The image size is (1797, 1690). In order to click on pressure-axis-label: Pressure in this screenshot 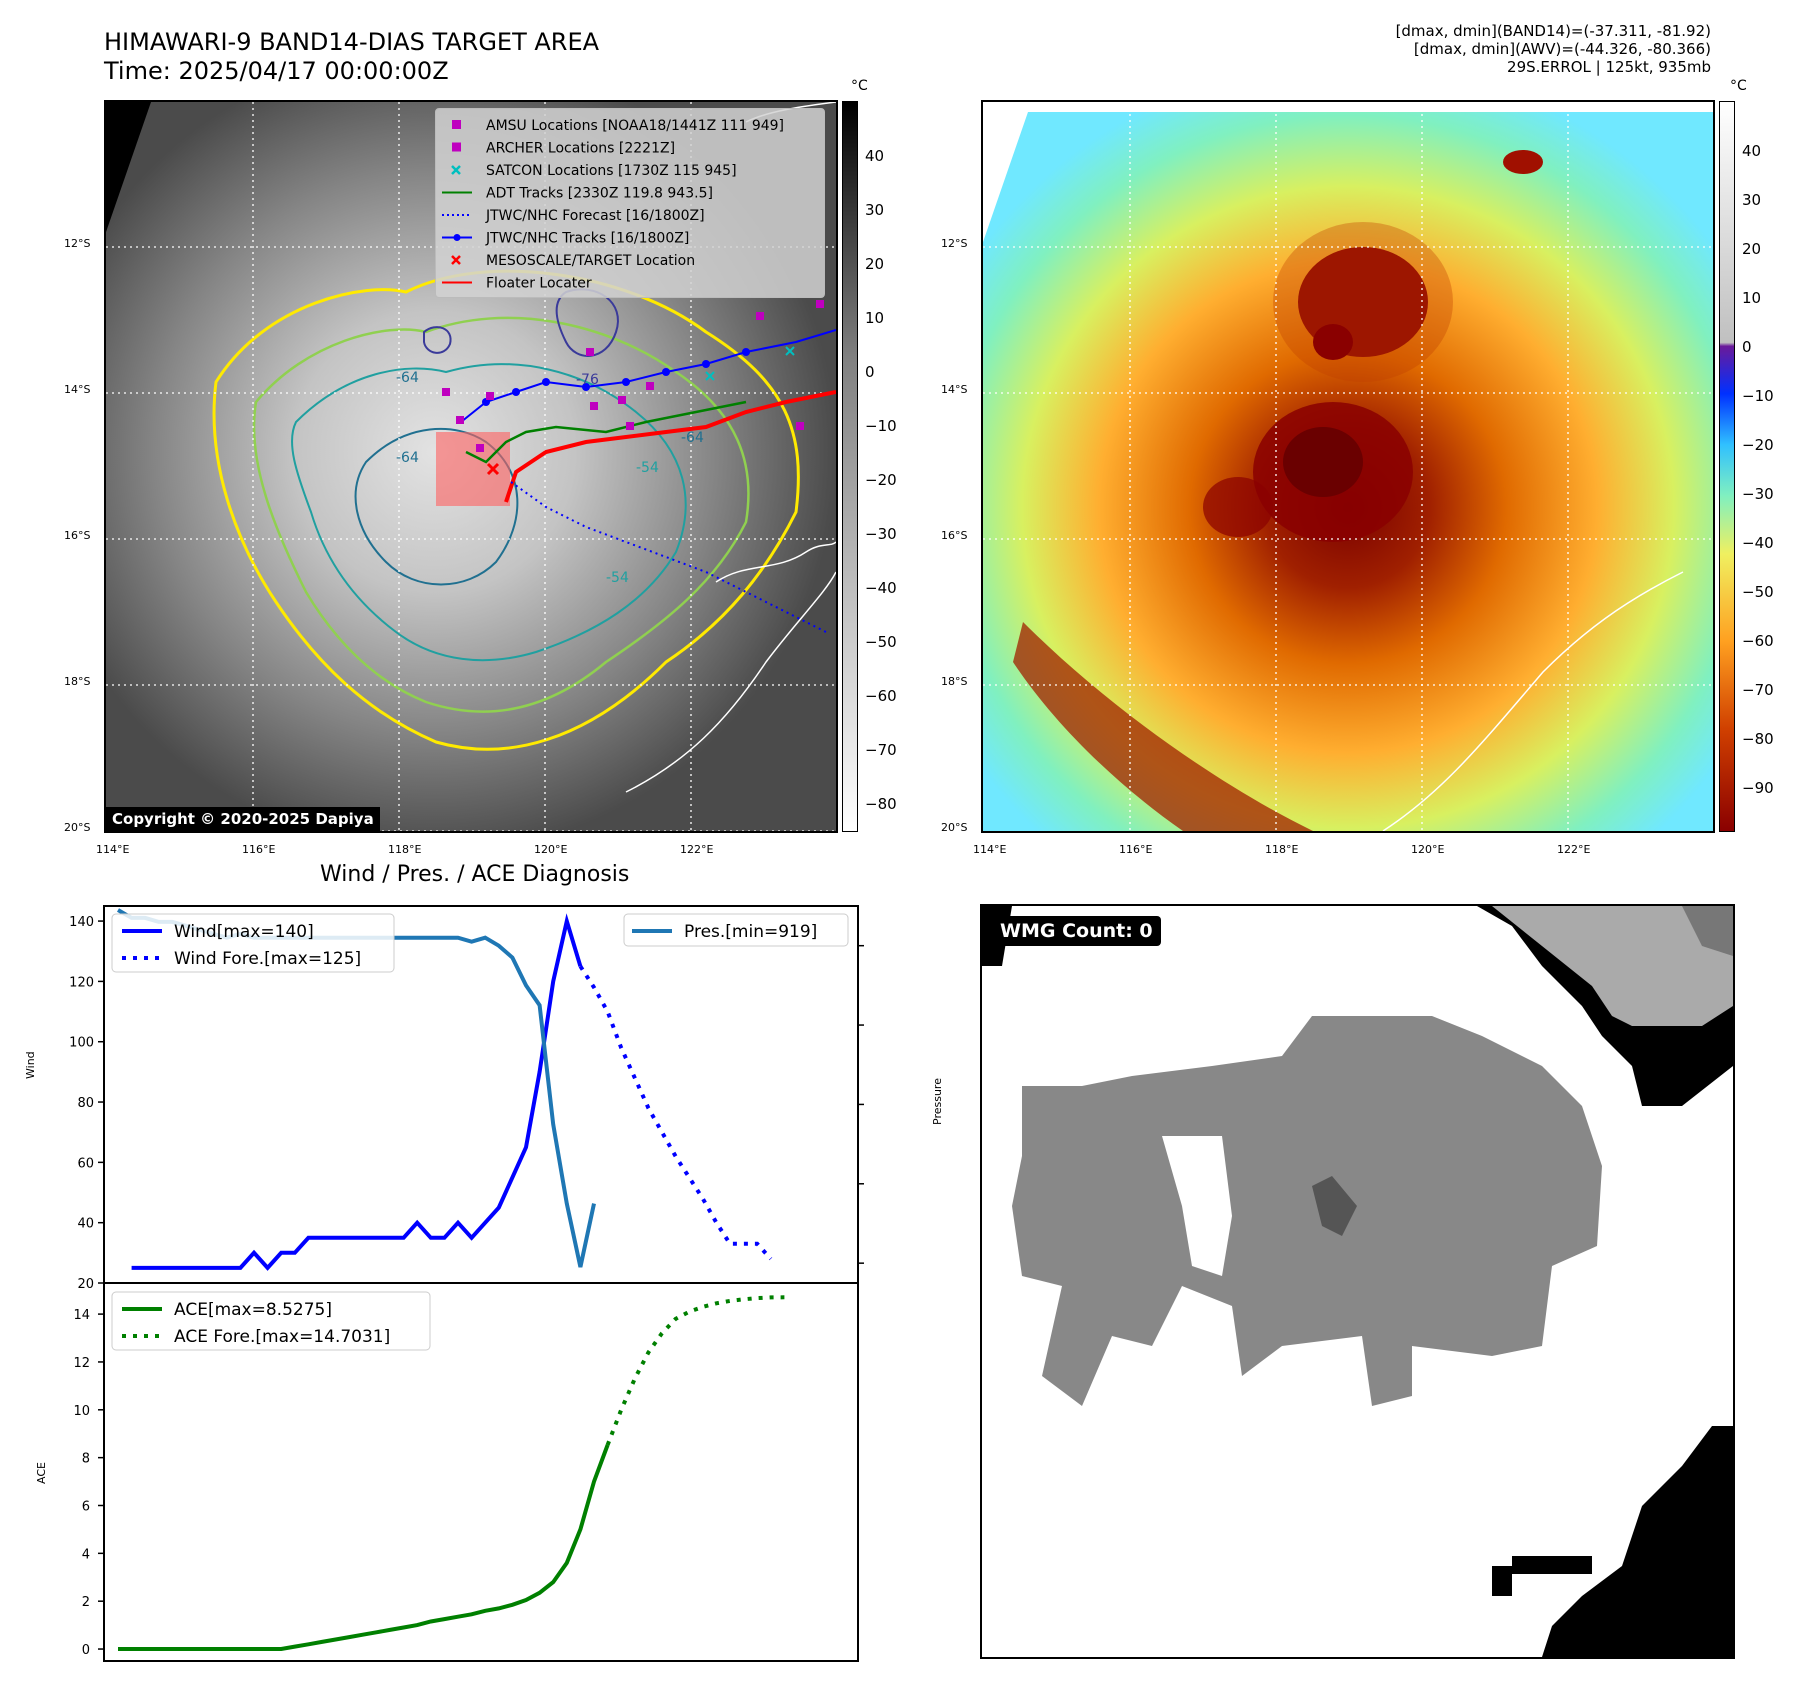, I will do `click(937, 1101)`.